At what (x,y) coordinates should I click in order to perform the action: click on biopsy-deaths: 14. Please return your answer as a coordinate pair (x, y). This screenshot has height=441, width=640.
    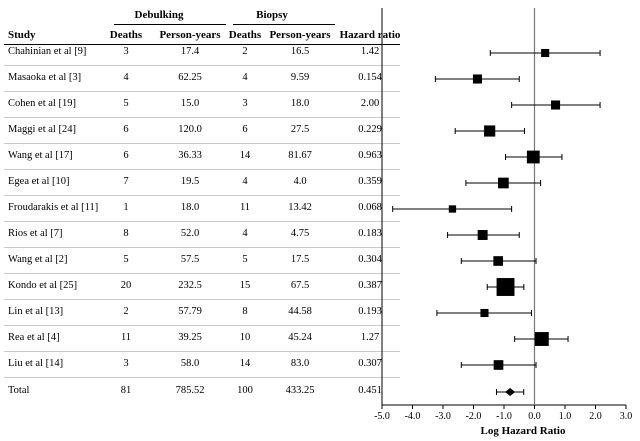
    Looking at the image, I should click on (245, 363).